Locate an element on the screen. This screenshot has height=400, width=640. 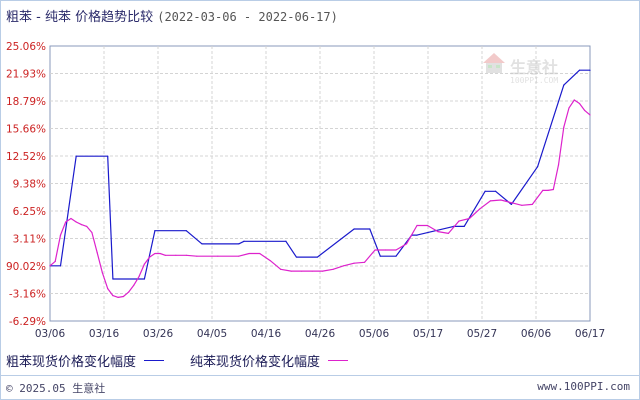
legend-item-crude-benzene: 粗苯现货价格变化幅度 is located at coordinates (85, 360).